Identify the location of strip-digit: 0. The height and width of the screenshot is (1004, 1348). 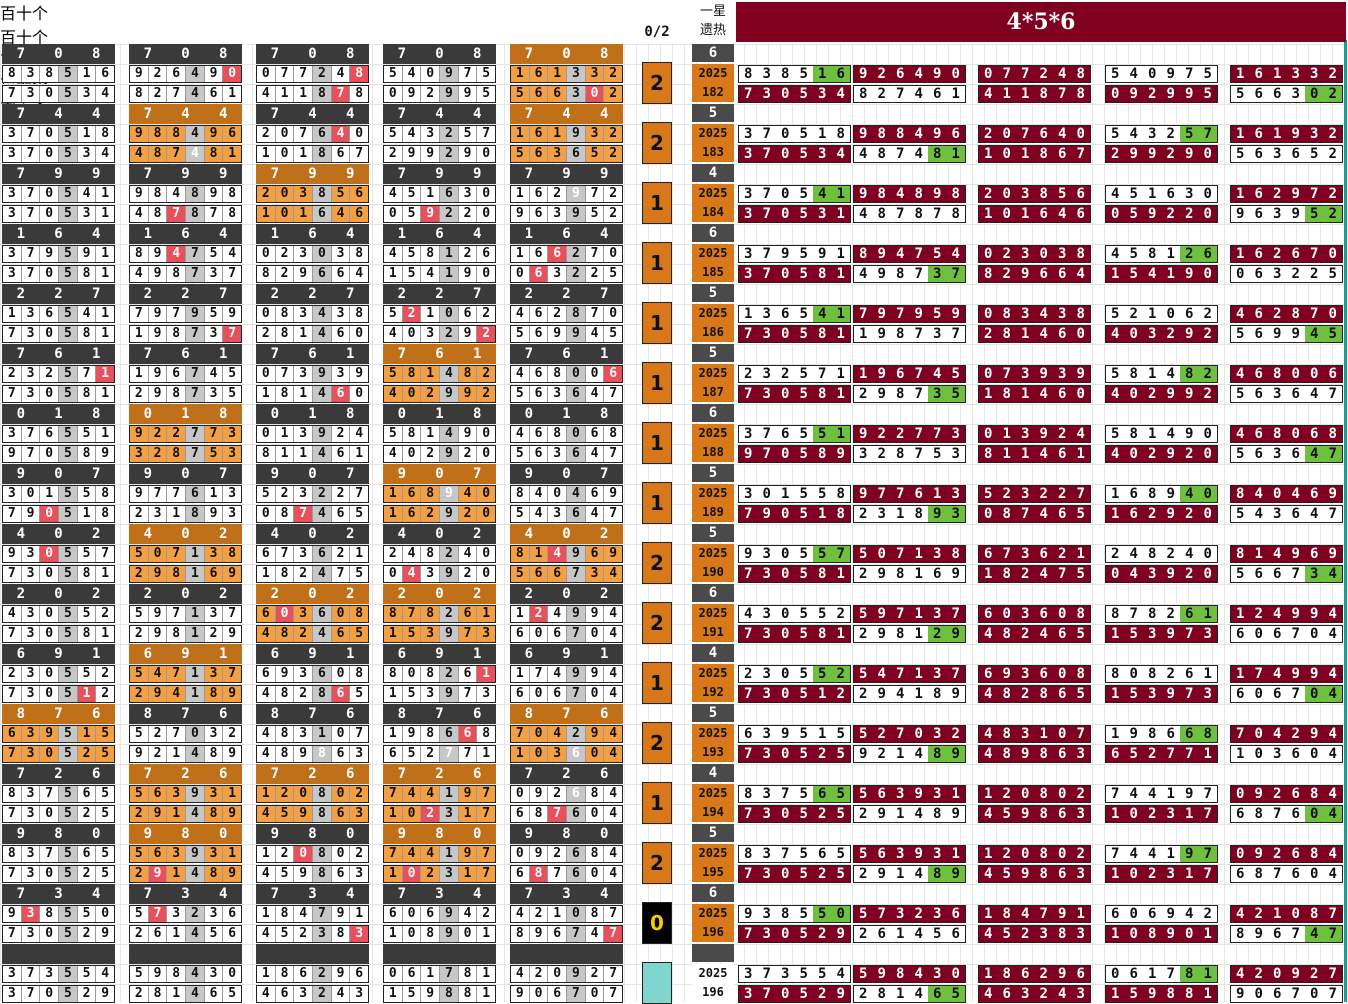
(50, 754).